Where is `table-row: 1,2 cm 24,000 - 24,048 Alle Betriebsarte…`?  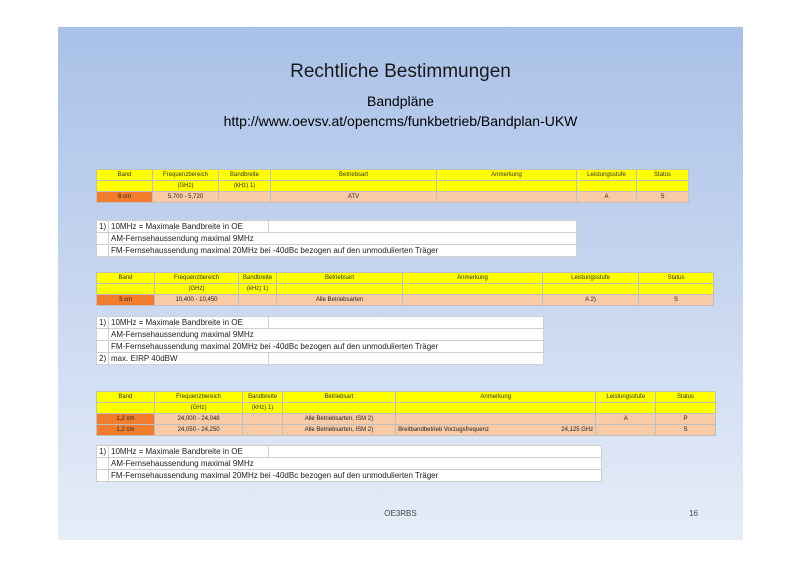
table-row: 1,2 cm 24,000 - 24,048 Alle Betriebsarte… is located at coordinates (406, 419).